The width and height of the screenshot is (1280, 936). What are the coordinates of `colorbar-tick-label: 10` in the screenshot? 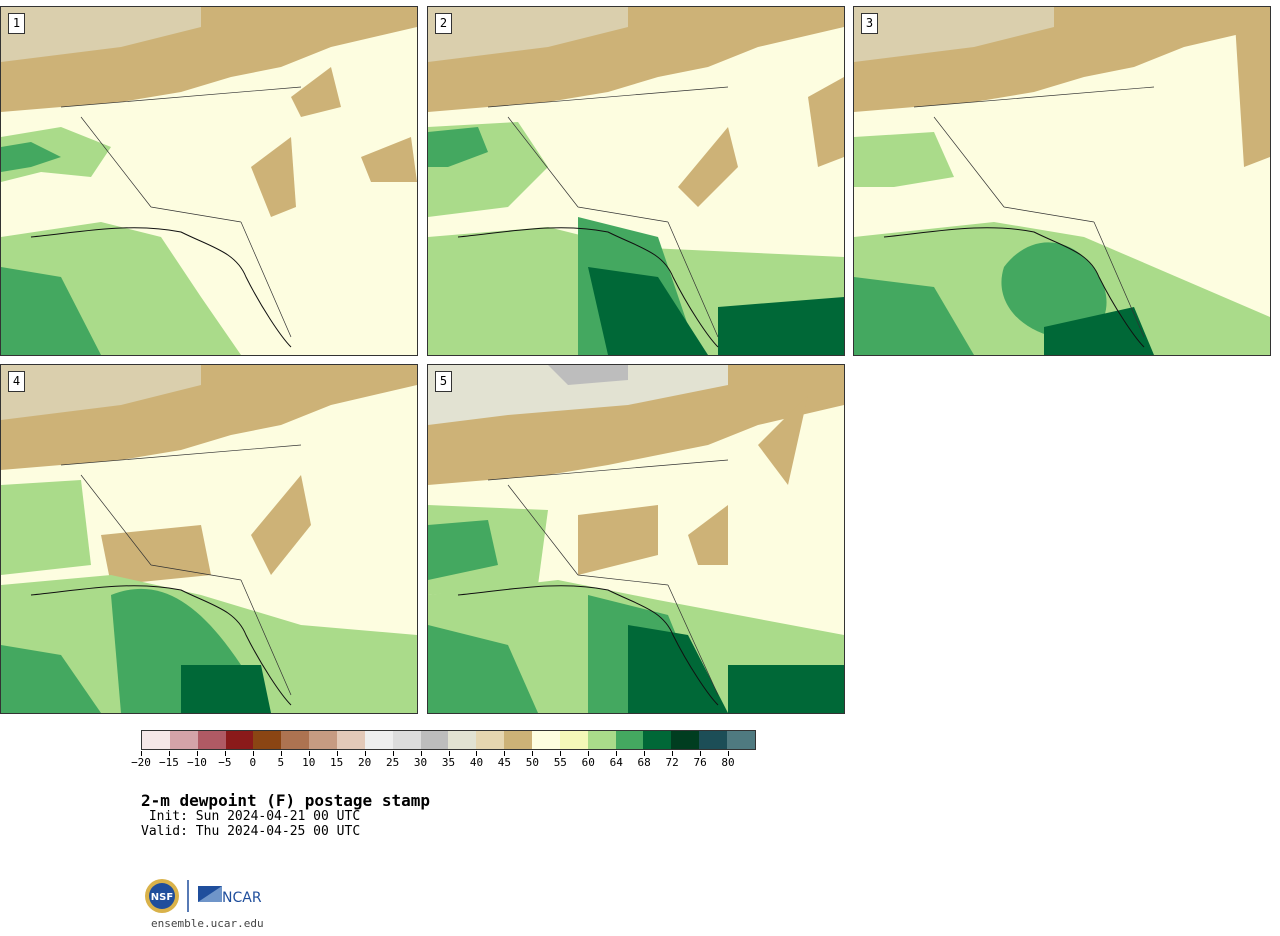 It's located at (309, 762).